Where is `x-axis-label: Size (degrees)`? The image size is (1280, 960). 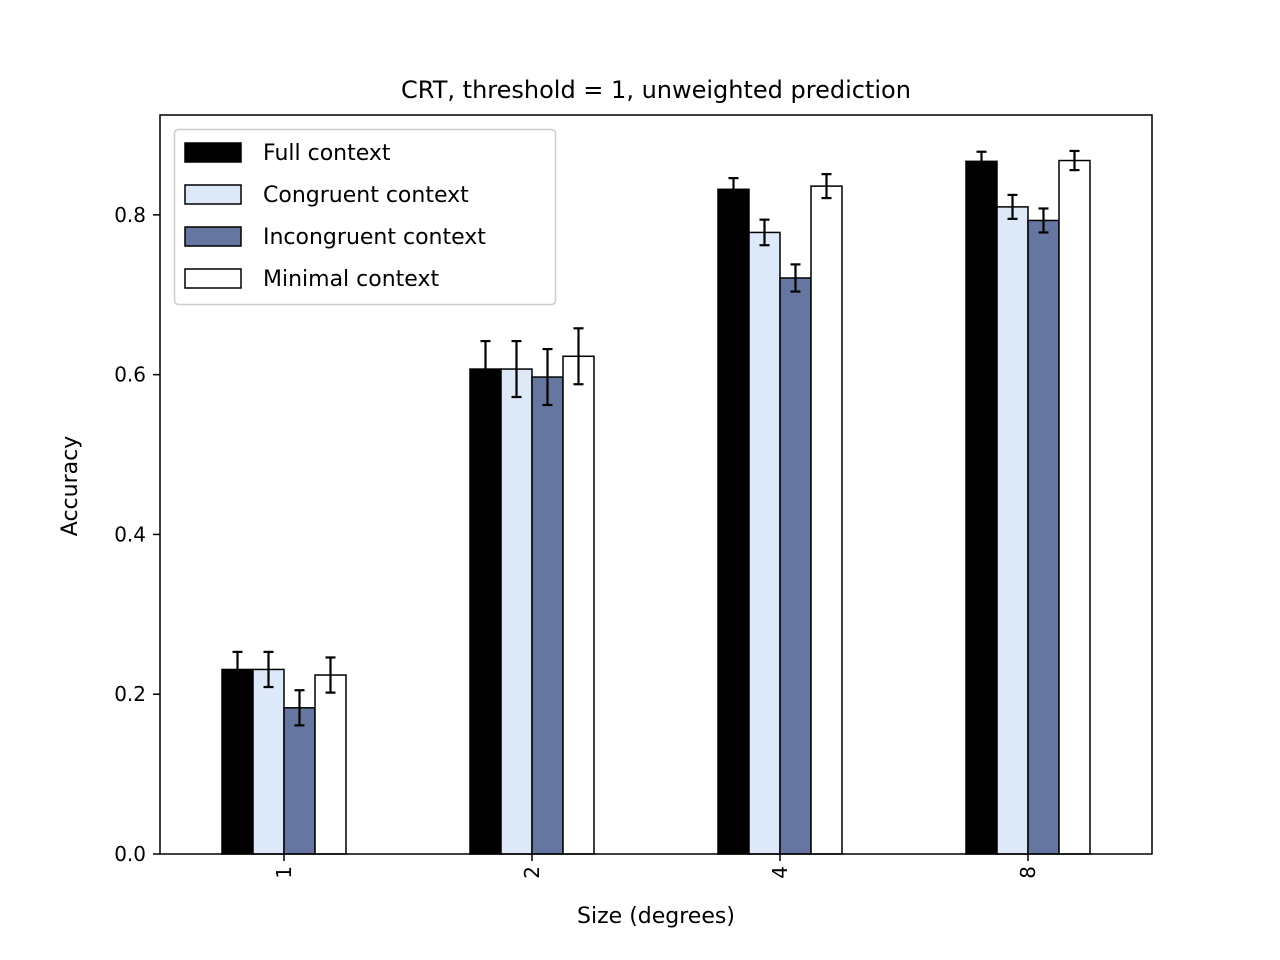
x-axis-label: Size (degrees) is located at coordinates (656, 916).